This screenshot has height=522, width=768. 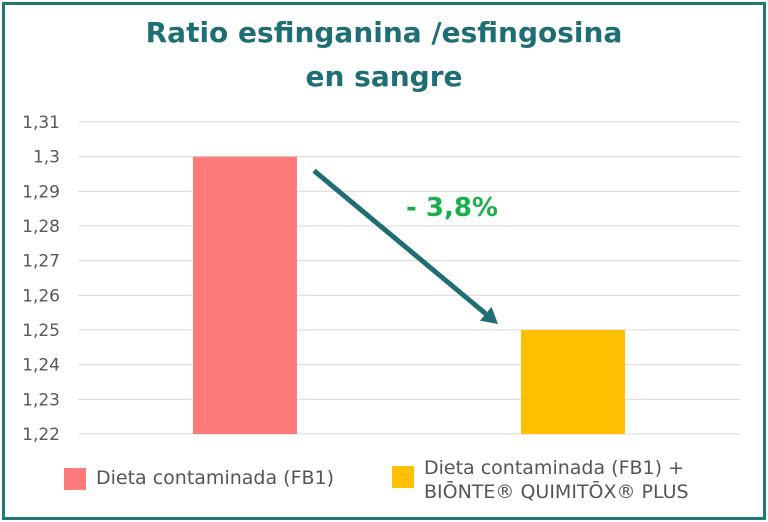 I want to click on y-tick-label: 1,22, so click(x=41, y=435).